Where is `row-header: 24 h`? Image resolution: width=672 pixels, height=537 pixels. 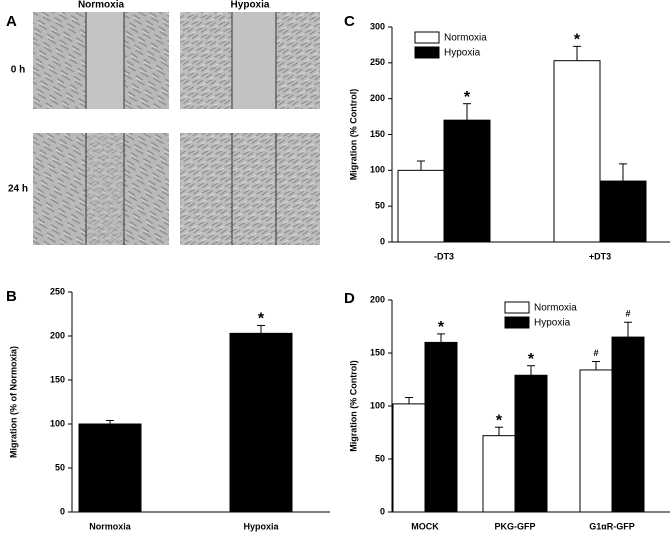
row-header: 24 h is located at coordinates (18, 189).